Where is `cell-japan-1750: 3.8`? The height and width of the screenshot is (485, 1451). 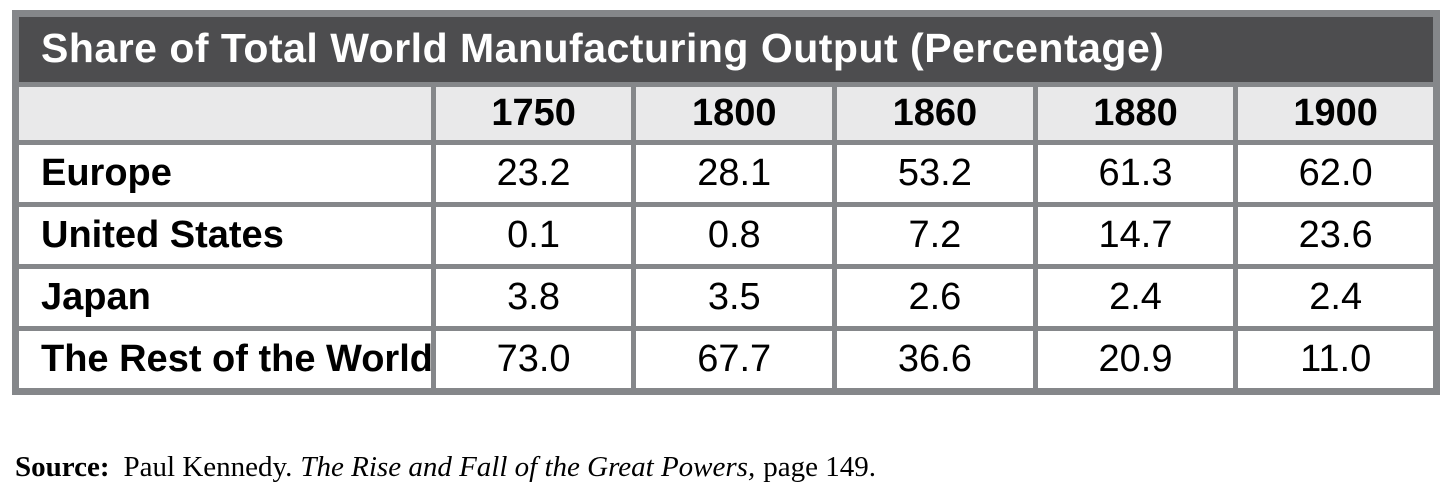
cell-japan-1750: 3.8 is located at coordinates (533, 297).